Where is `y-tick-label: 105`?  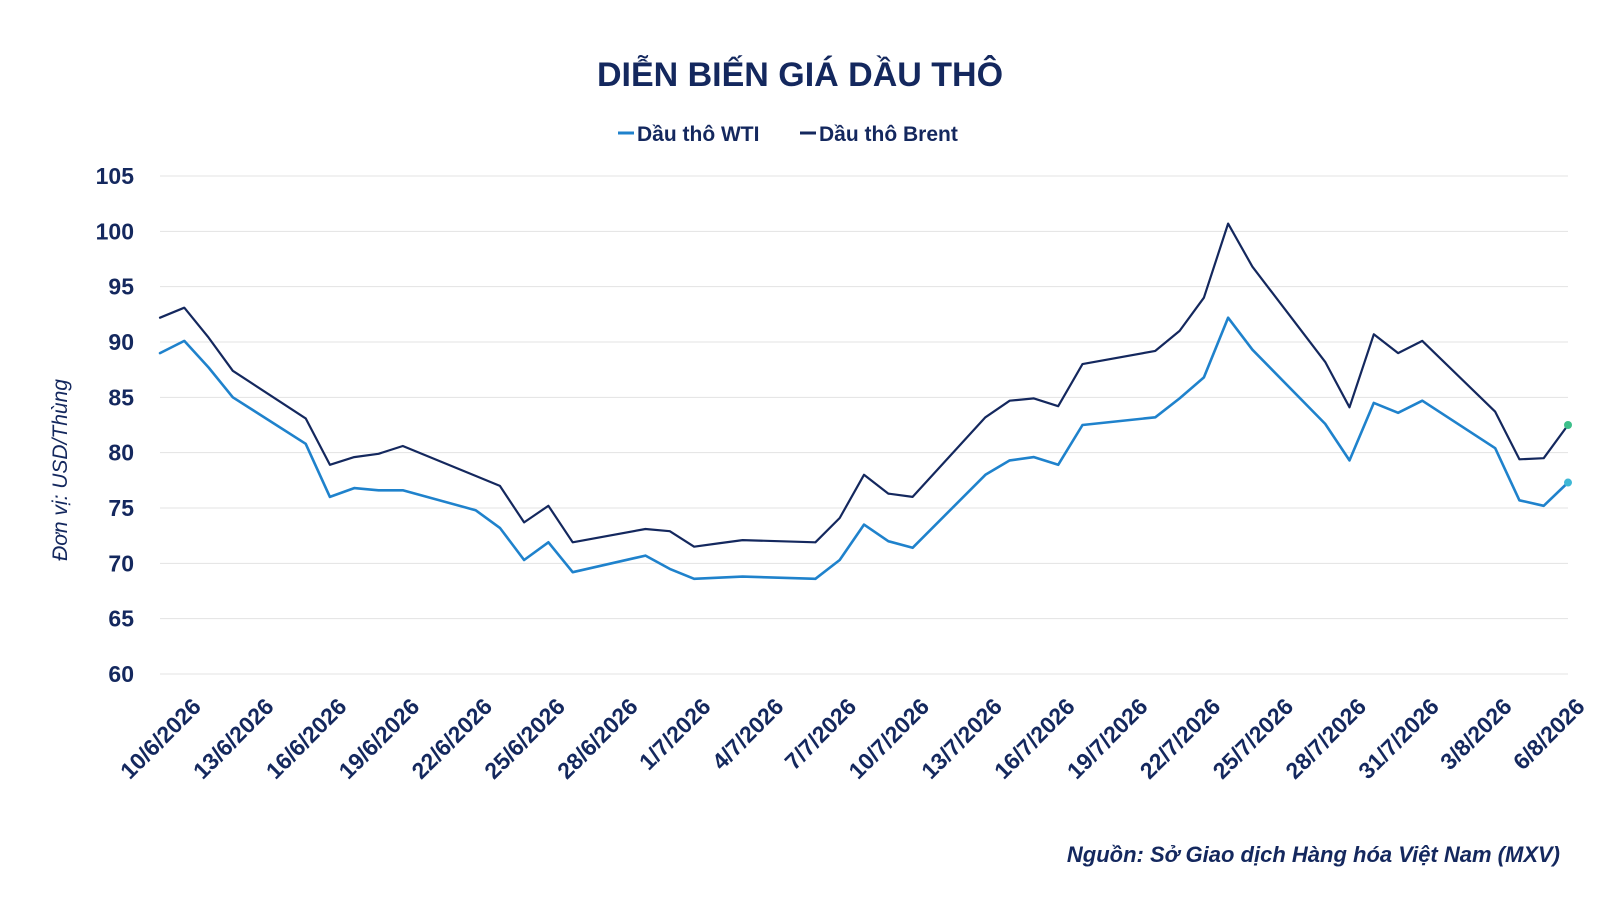 y-tick-label: 105 is located at coordinates (115, 176).